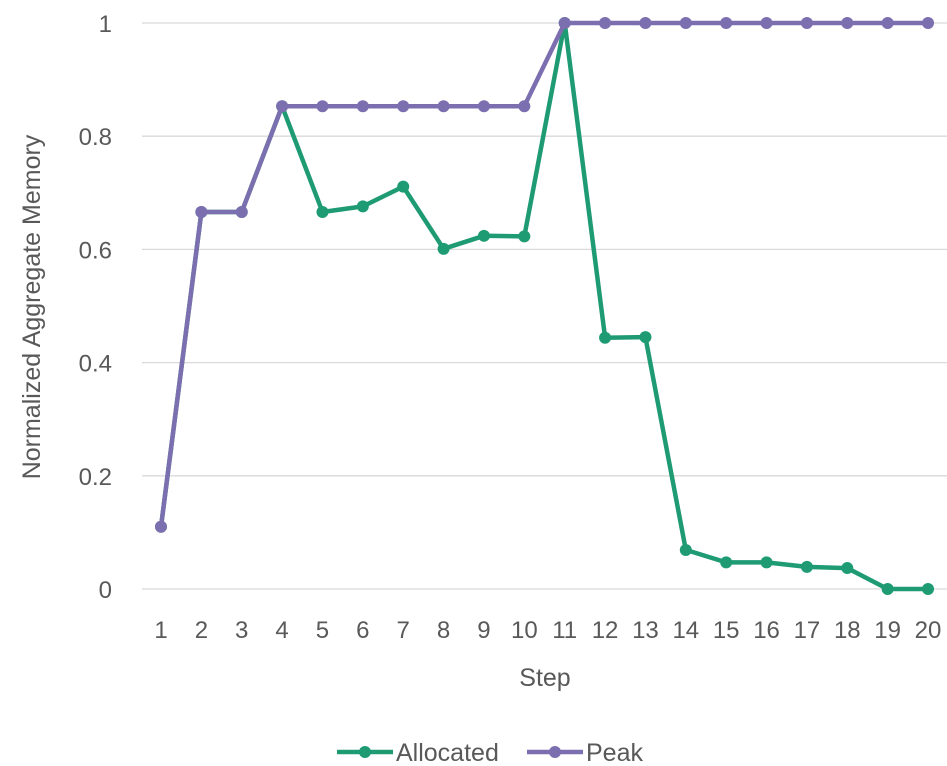  I want to click on x-tick-label: 18, so click(847, 630).